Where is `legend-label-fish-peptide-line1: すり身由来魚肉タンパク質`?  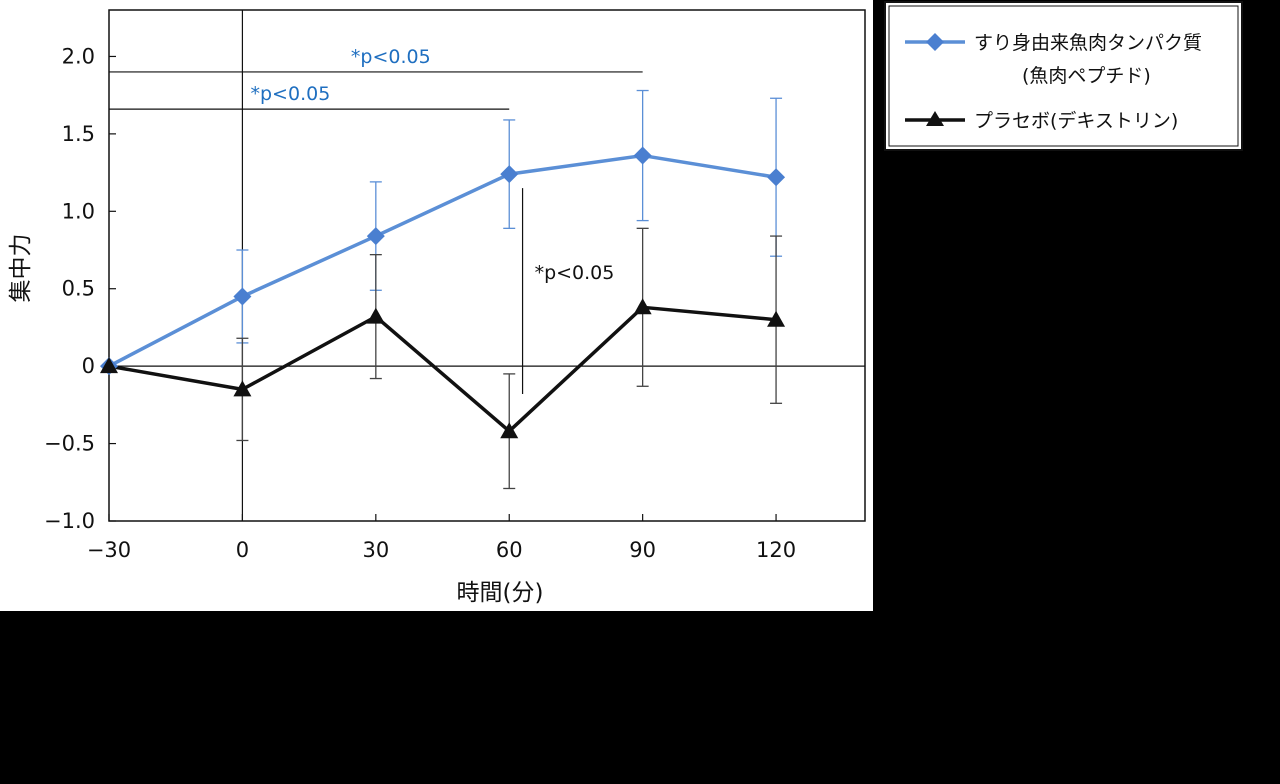
legend-label-fish-peptide-line1: すり身由来魚肉タンパク質 is located at coordinates (1088, 43).